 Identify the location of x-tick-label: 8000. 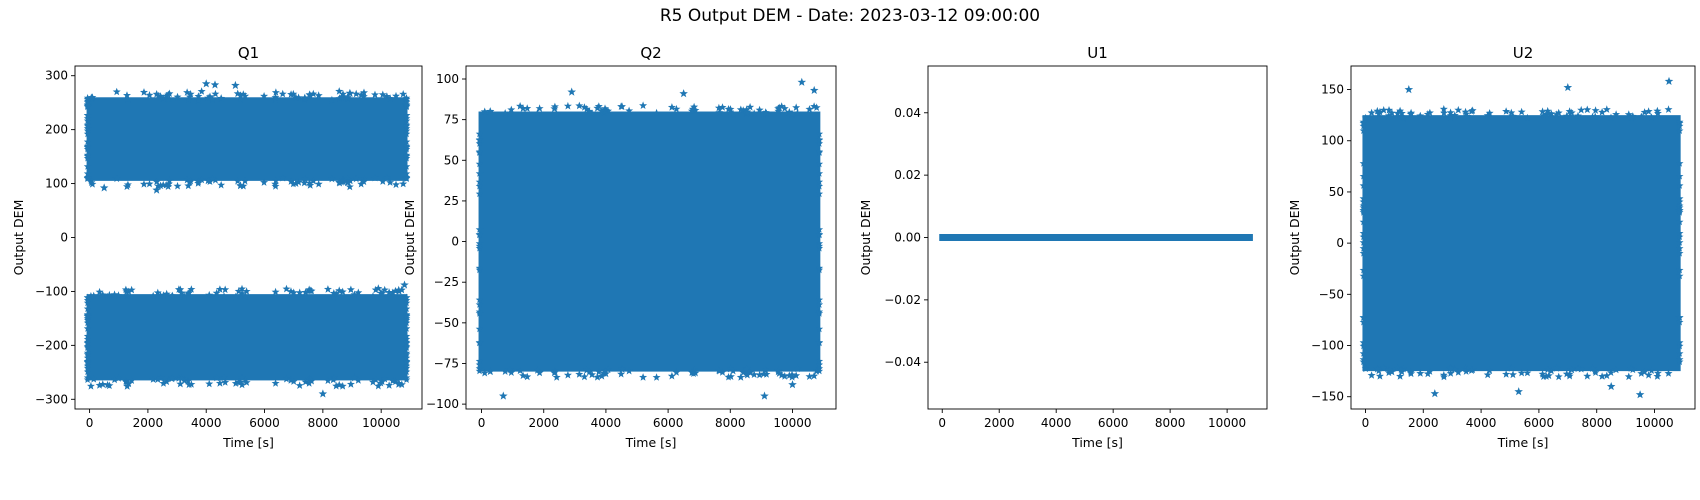
(1170, 423).